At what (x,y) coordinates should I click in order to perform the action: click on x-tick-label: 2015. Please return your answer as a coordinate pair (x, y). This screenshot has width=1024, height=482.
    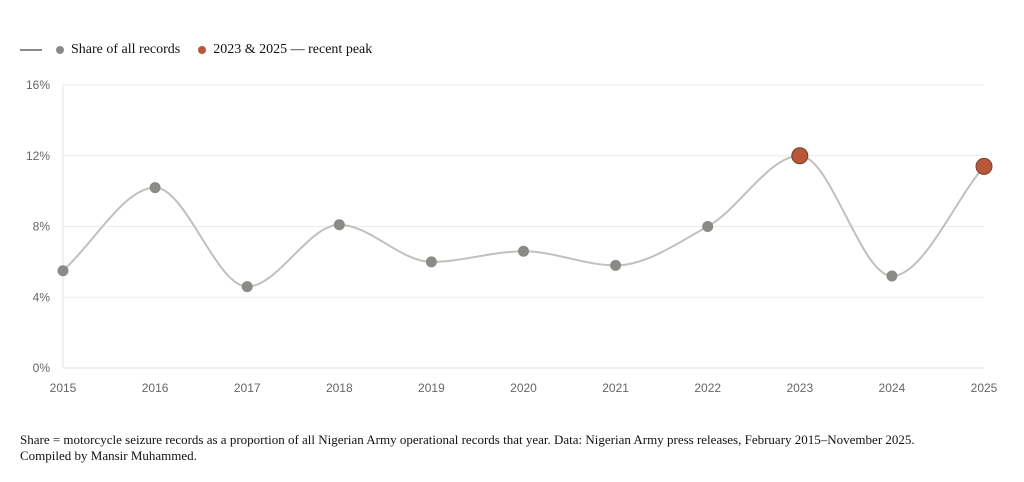
    Looking at the image, I should click on (63, 388).